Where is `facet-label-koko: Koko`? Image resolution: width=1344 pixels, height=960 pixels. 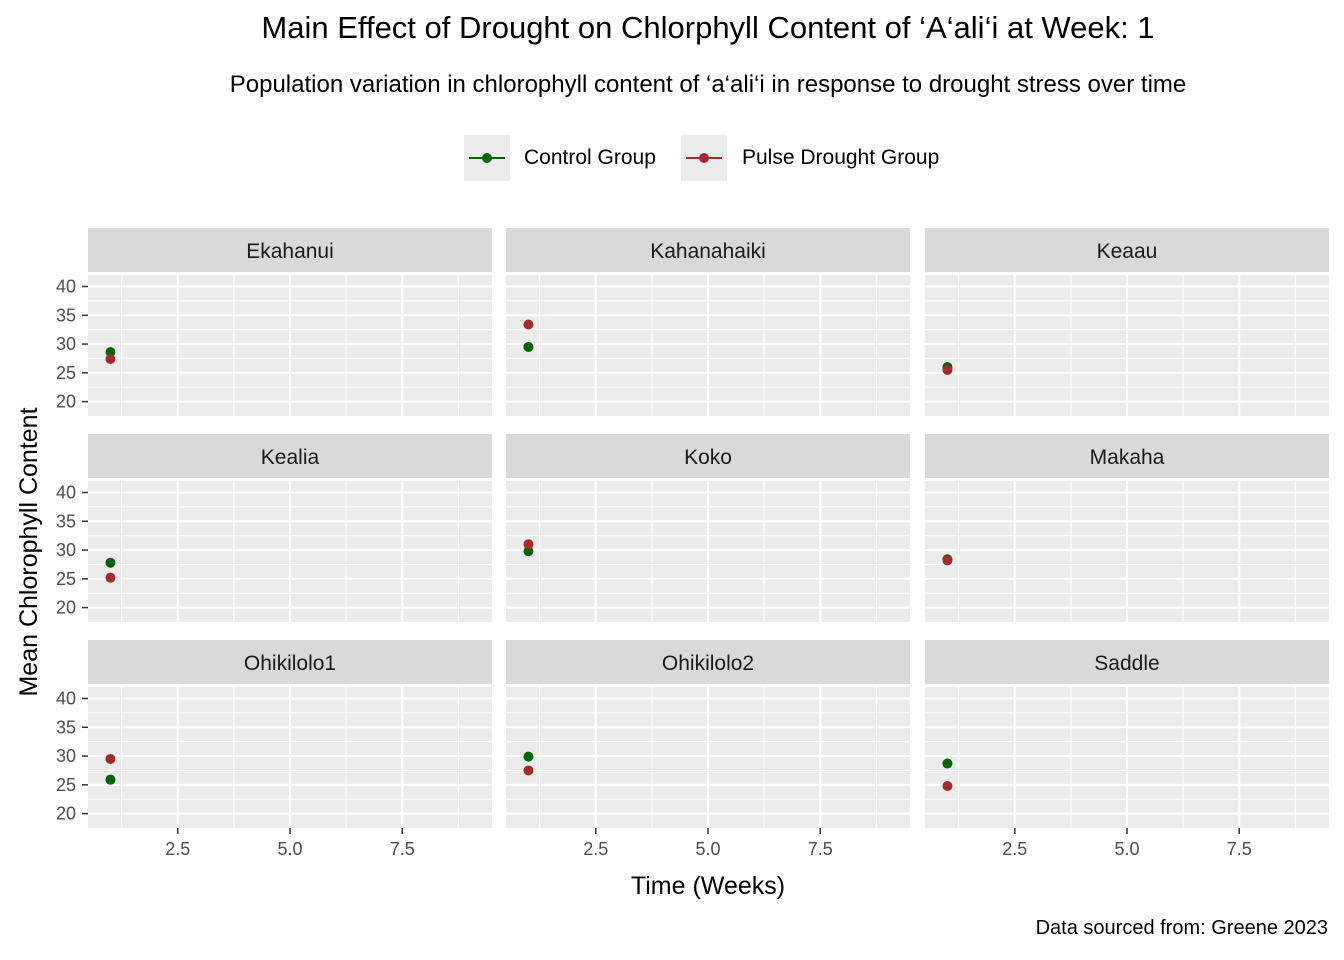
facet-label-koko: Koko is located at coordinates (708, 457).